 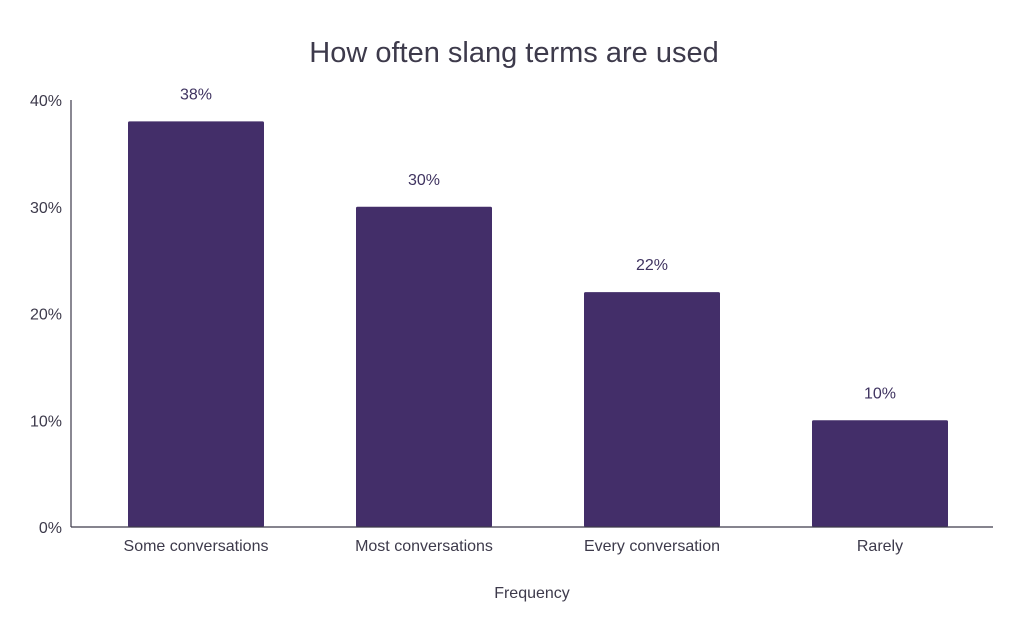 What do you see at coordinates (50, 528) in the screenshot?
I see `y-tick-label: 0%` at bounding box center [50, 528].